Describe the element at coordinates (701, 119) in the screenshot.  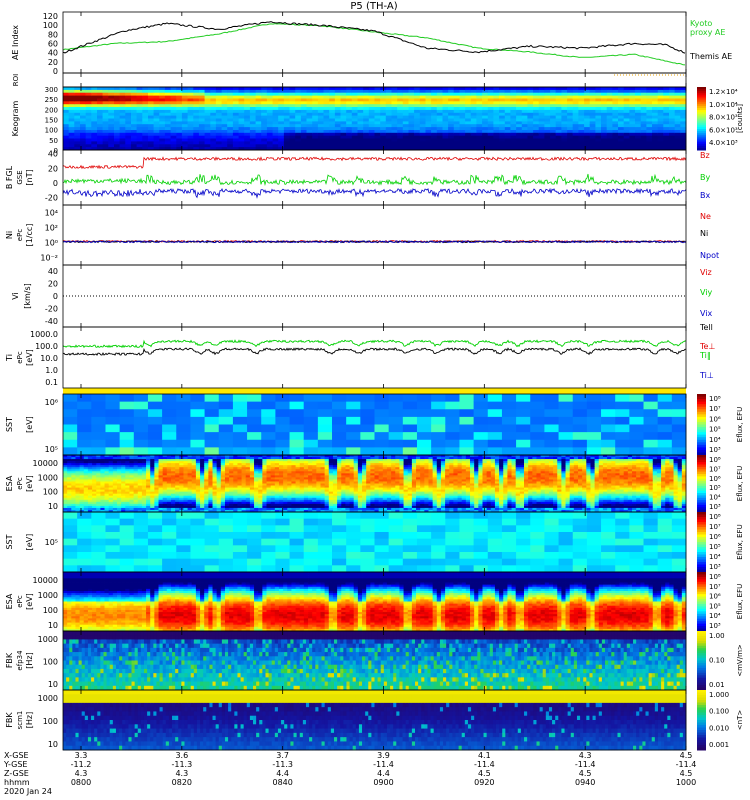
I see `keogram-colorbar` at that location.